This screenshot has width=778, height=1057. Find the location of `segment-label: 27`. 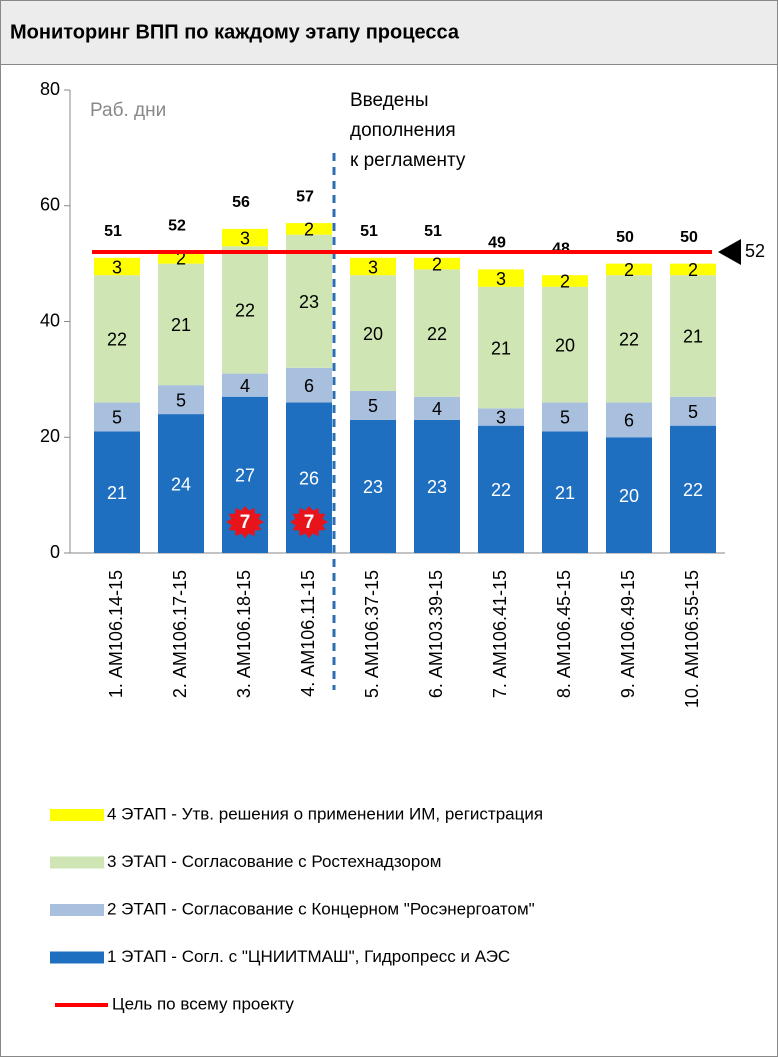

segment-label: 27 is located at coordinates (245, 476).